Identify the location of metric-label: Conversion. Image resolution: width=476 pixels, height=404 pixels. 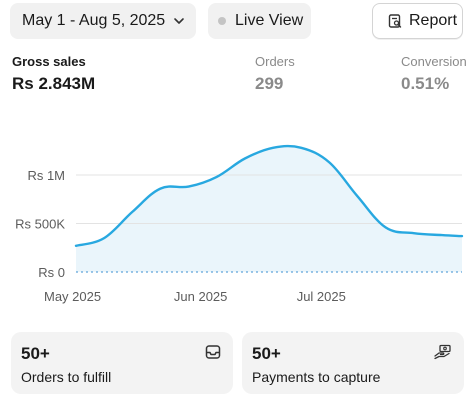
(434, 61).